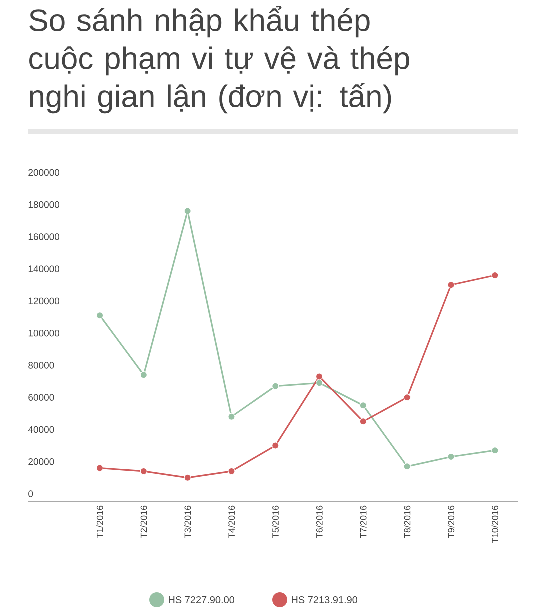  Describe the element at coordinates (44, 204) in the screenshot. I see `y-tick-label: 180000` at that location.